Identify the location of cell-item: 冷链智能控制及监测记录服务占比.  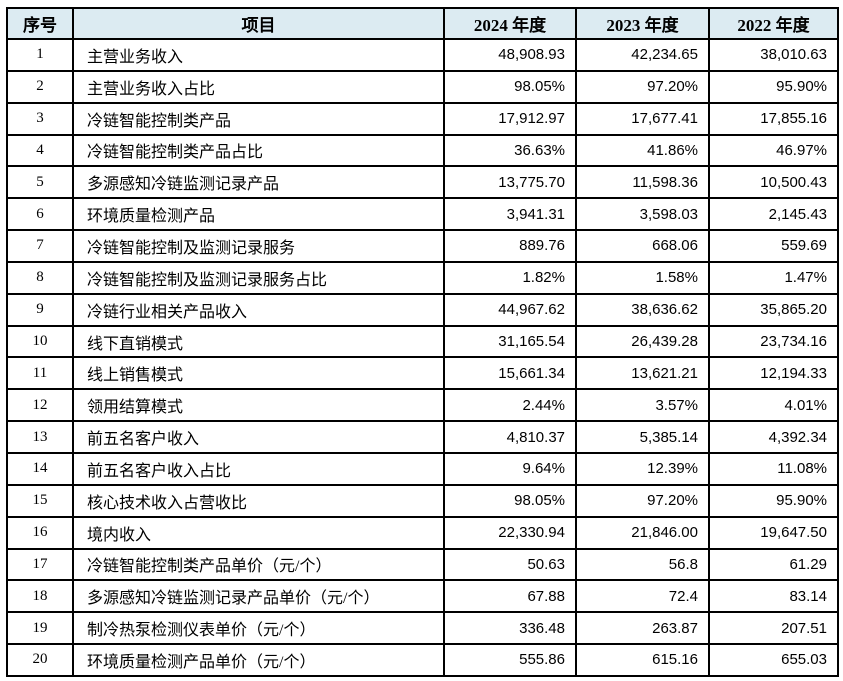
(258, 277).